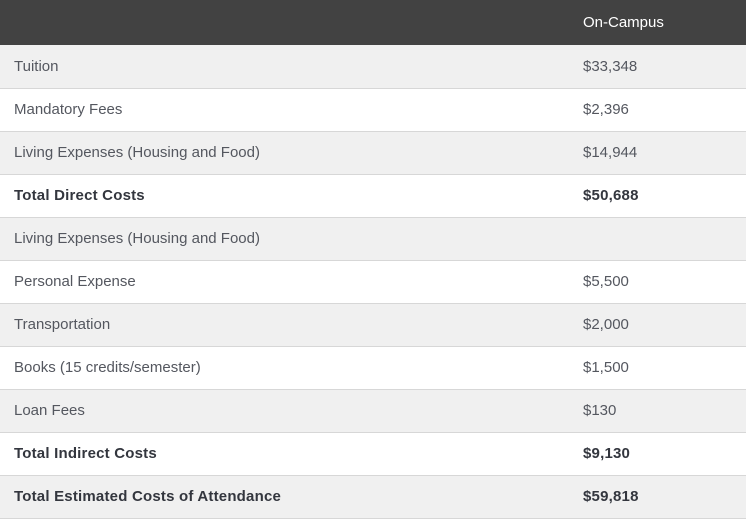 The image size is (748, 531). I want to click on table-row: Total Direct Costs $50,688, so click(373, 195).